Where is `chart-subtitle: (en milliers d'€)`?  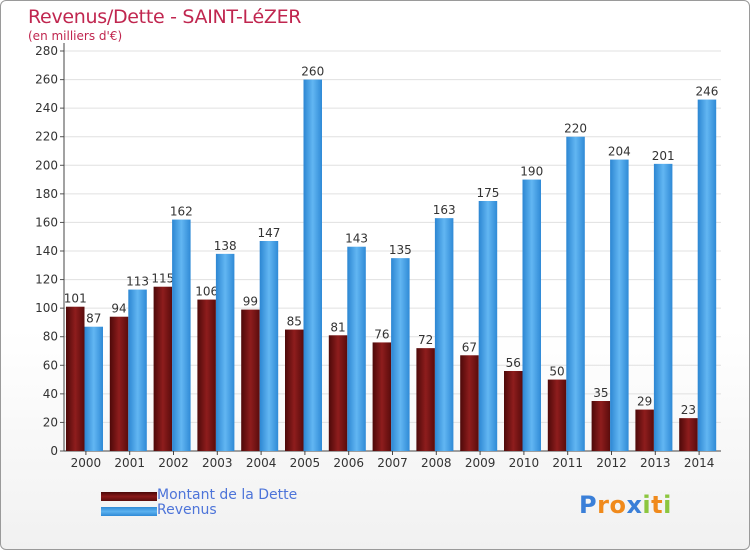
chart-subtitle: (en milliers d'€) is located at coordinates (75, 36).